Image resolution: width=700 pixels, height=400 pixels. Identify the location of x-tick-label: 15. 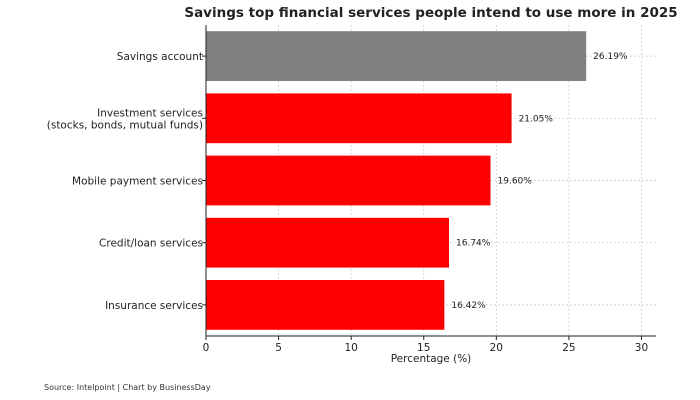
(423, 348).